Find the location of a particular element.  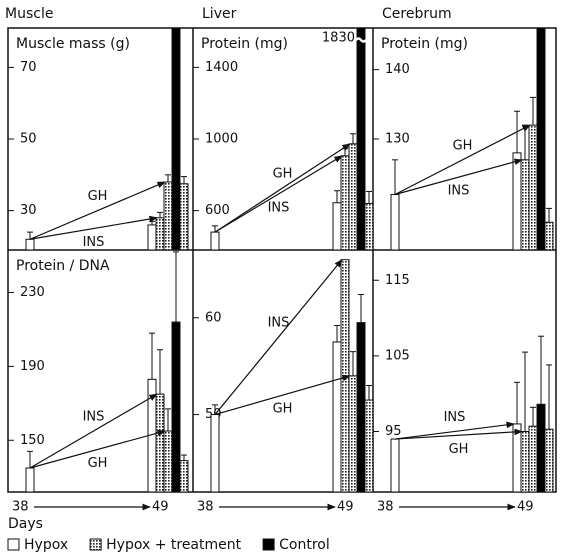

panel-label: Muscle mass (g) is located at coordinates (73, 44).